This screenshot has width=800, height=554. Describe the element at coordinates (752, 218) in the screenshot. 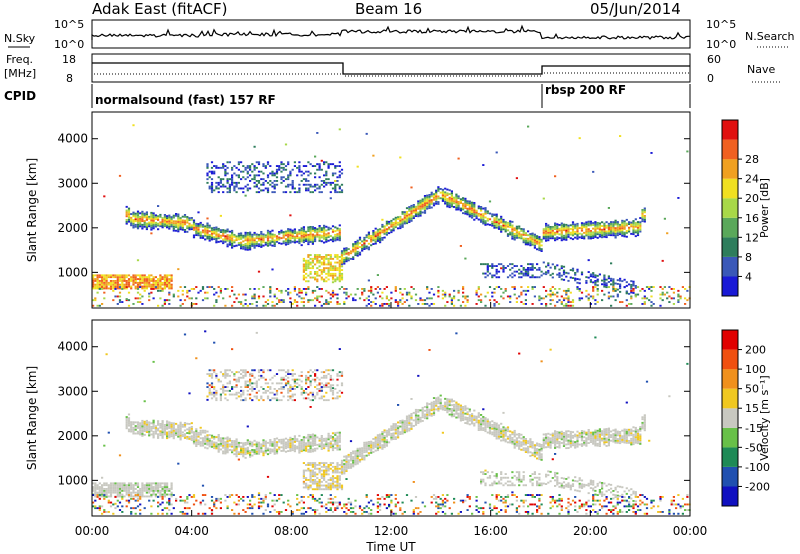

I see `colorbar-tick-label: 16` at that location.